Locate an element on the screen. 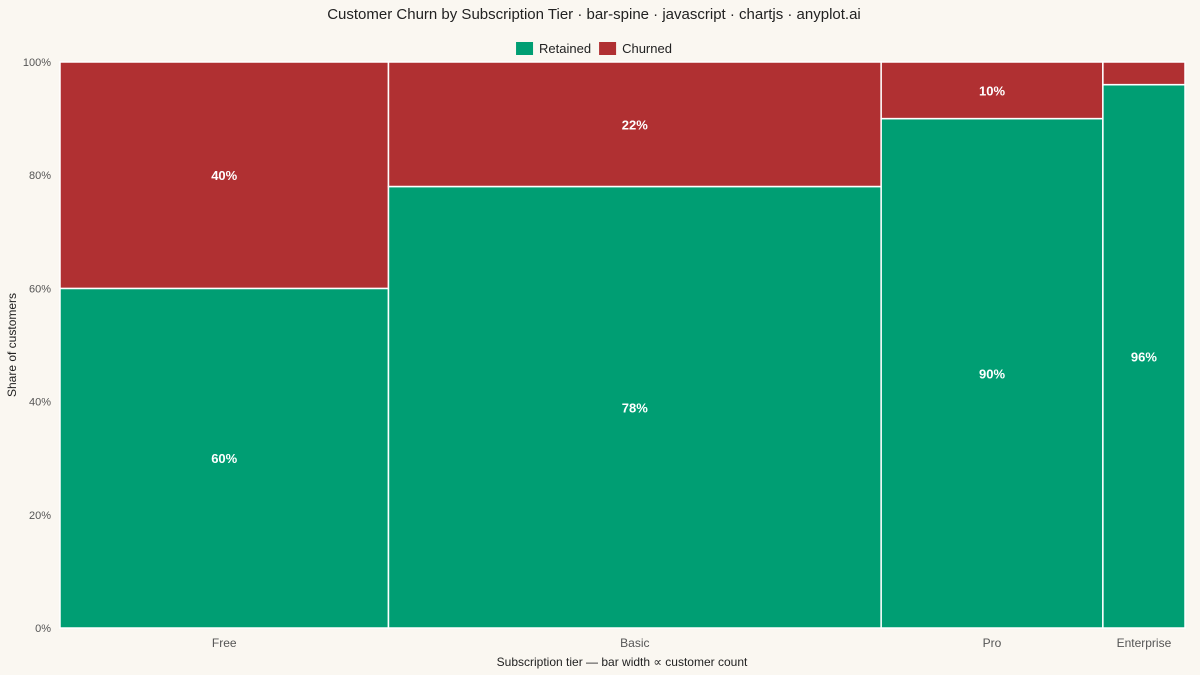 This screenshot has height=675, width=1200. bar-pro-churned is located at coordinates (992, 90).